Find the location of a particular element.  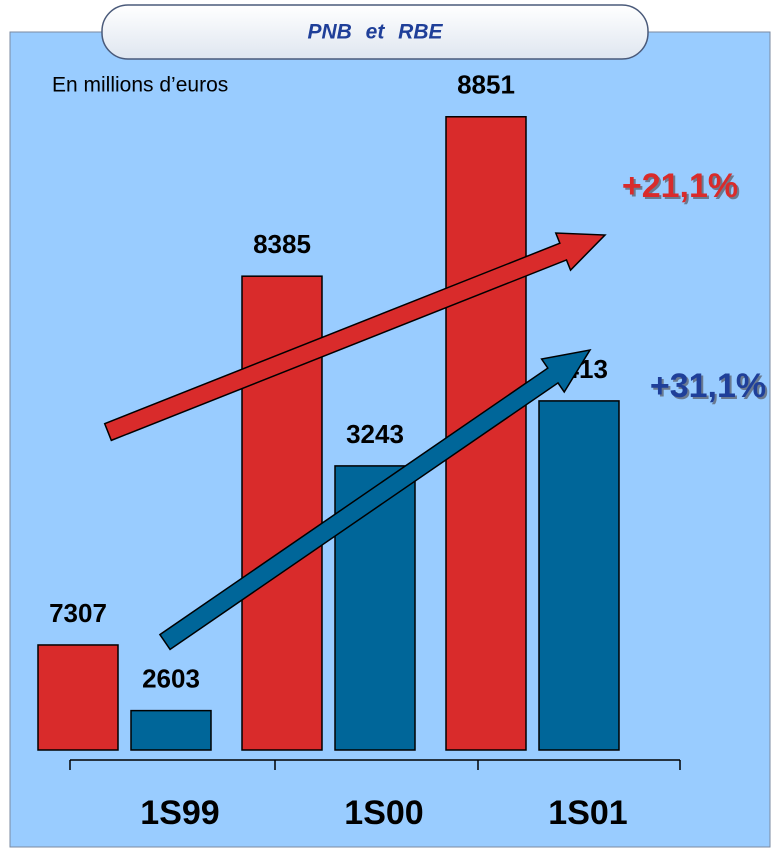

annotation-shadow: +31,1% is located at coordinates (710, 388).